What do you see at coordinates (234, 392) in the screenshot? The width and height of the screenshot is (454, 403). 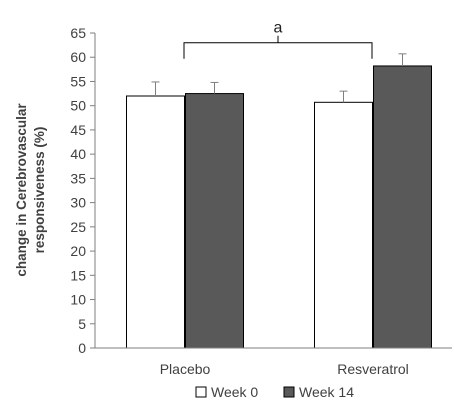 I see `legend-label: Week 0` at bounding box center [234, 392].